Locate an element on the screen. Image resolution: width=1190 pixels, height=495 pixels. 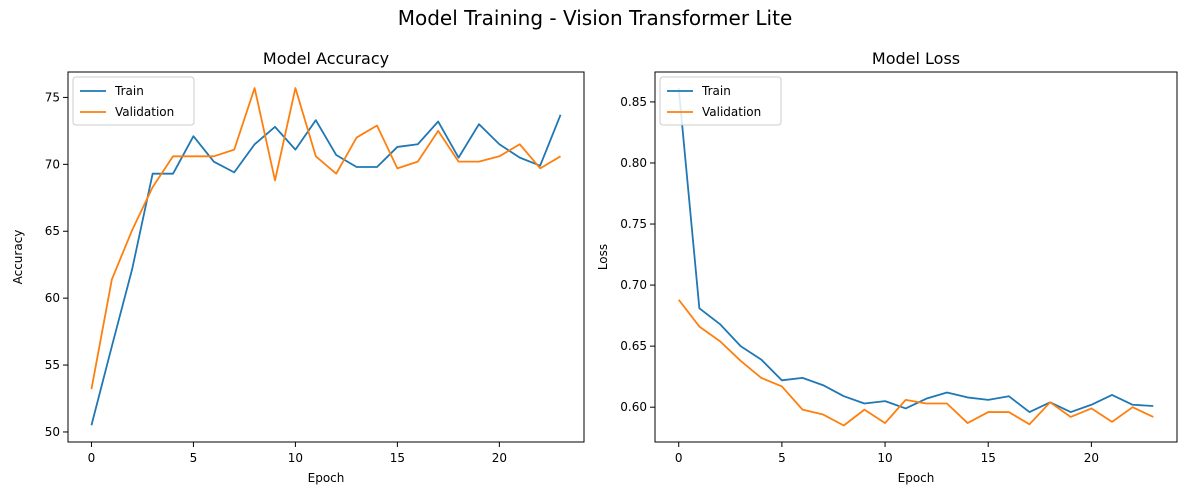
loss-legend-label-validation: Validation is located at coordinates (731, 112).